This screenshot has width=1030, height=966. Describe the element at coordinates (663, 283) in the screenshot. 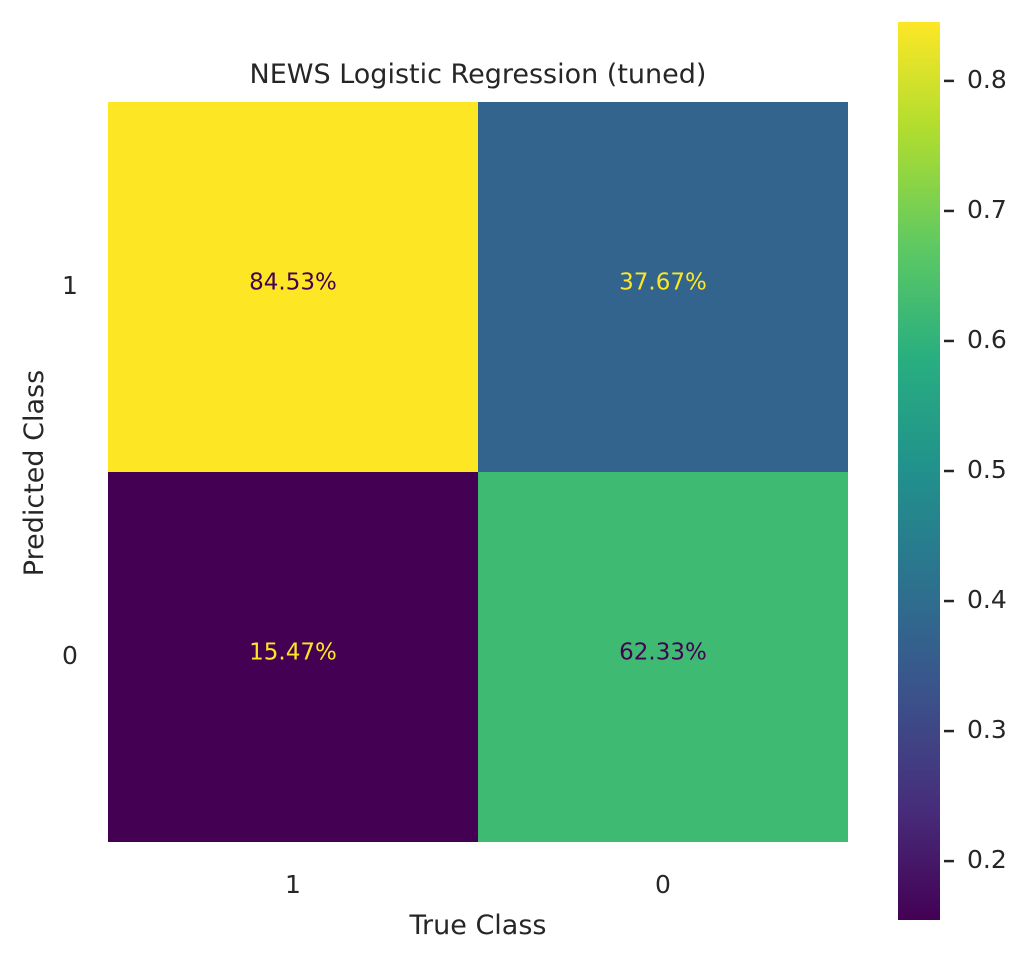

I see `cell-value-label-r0-c1: 37.67%` at that location.